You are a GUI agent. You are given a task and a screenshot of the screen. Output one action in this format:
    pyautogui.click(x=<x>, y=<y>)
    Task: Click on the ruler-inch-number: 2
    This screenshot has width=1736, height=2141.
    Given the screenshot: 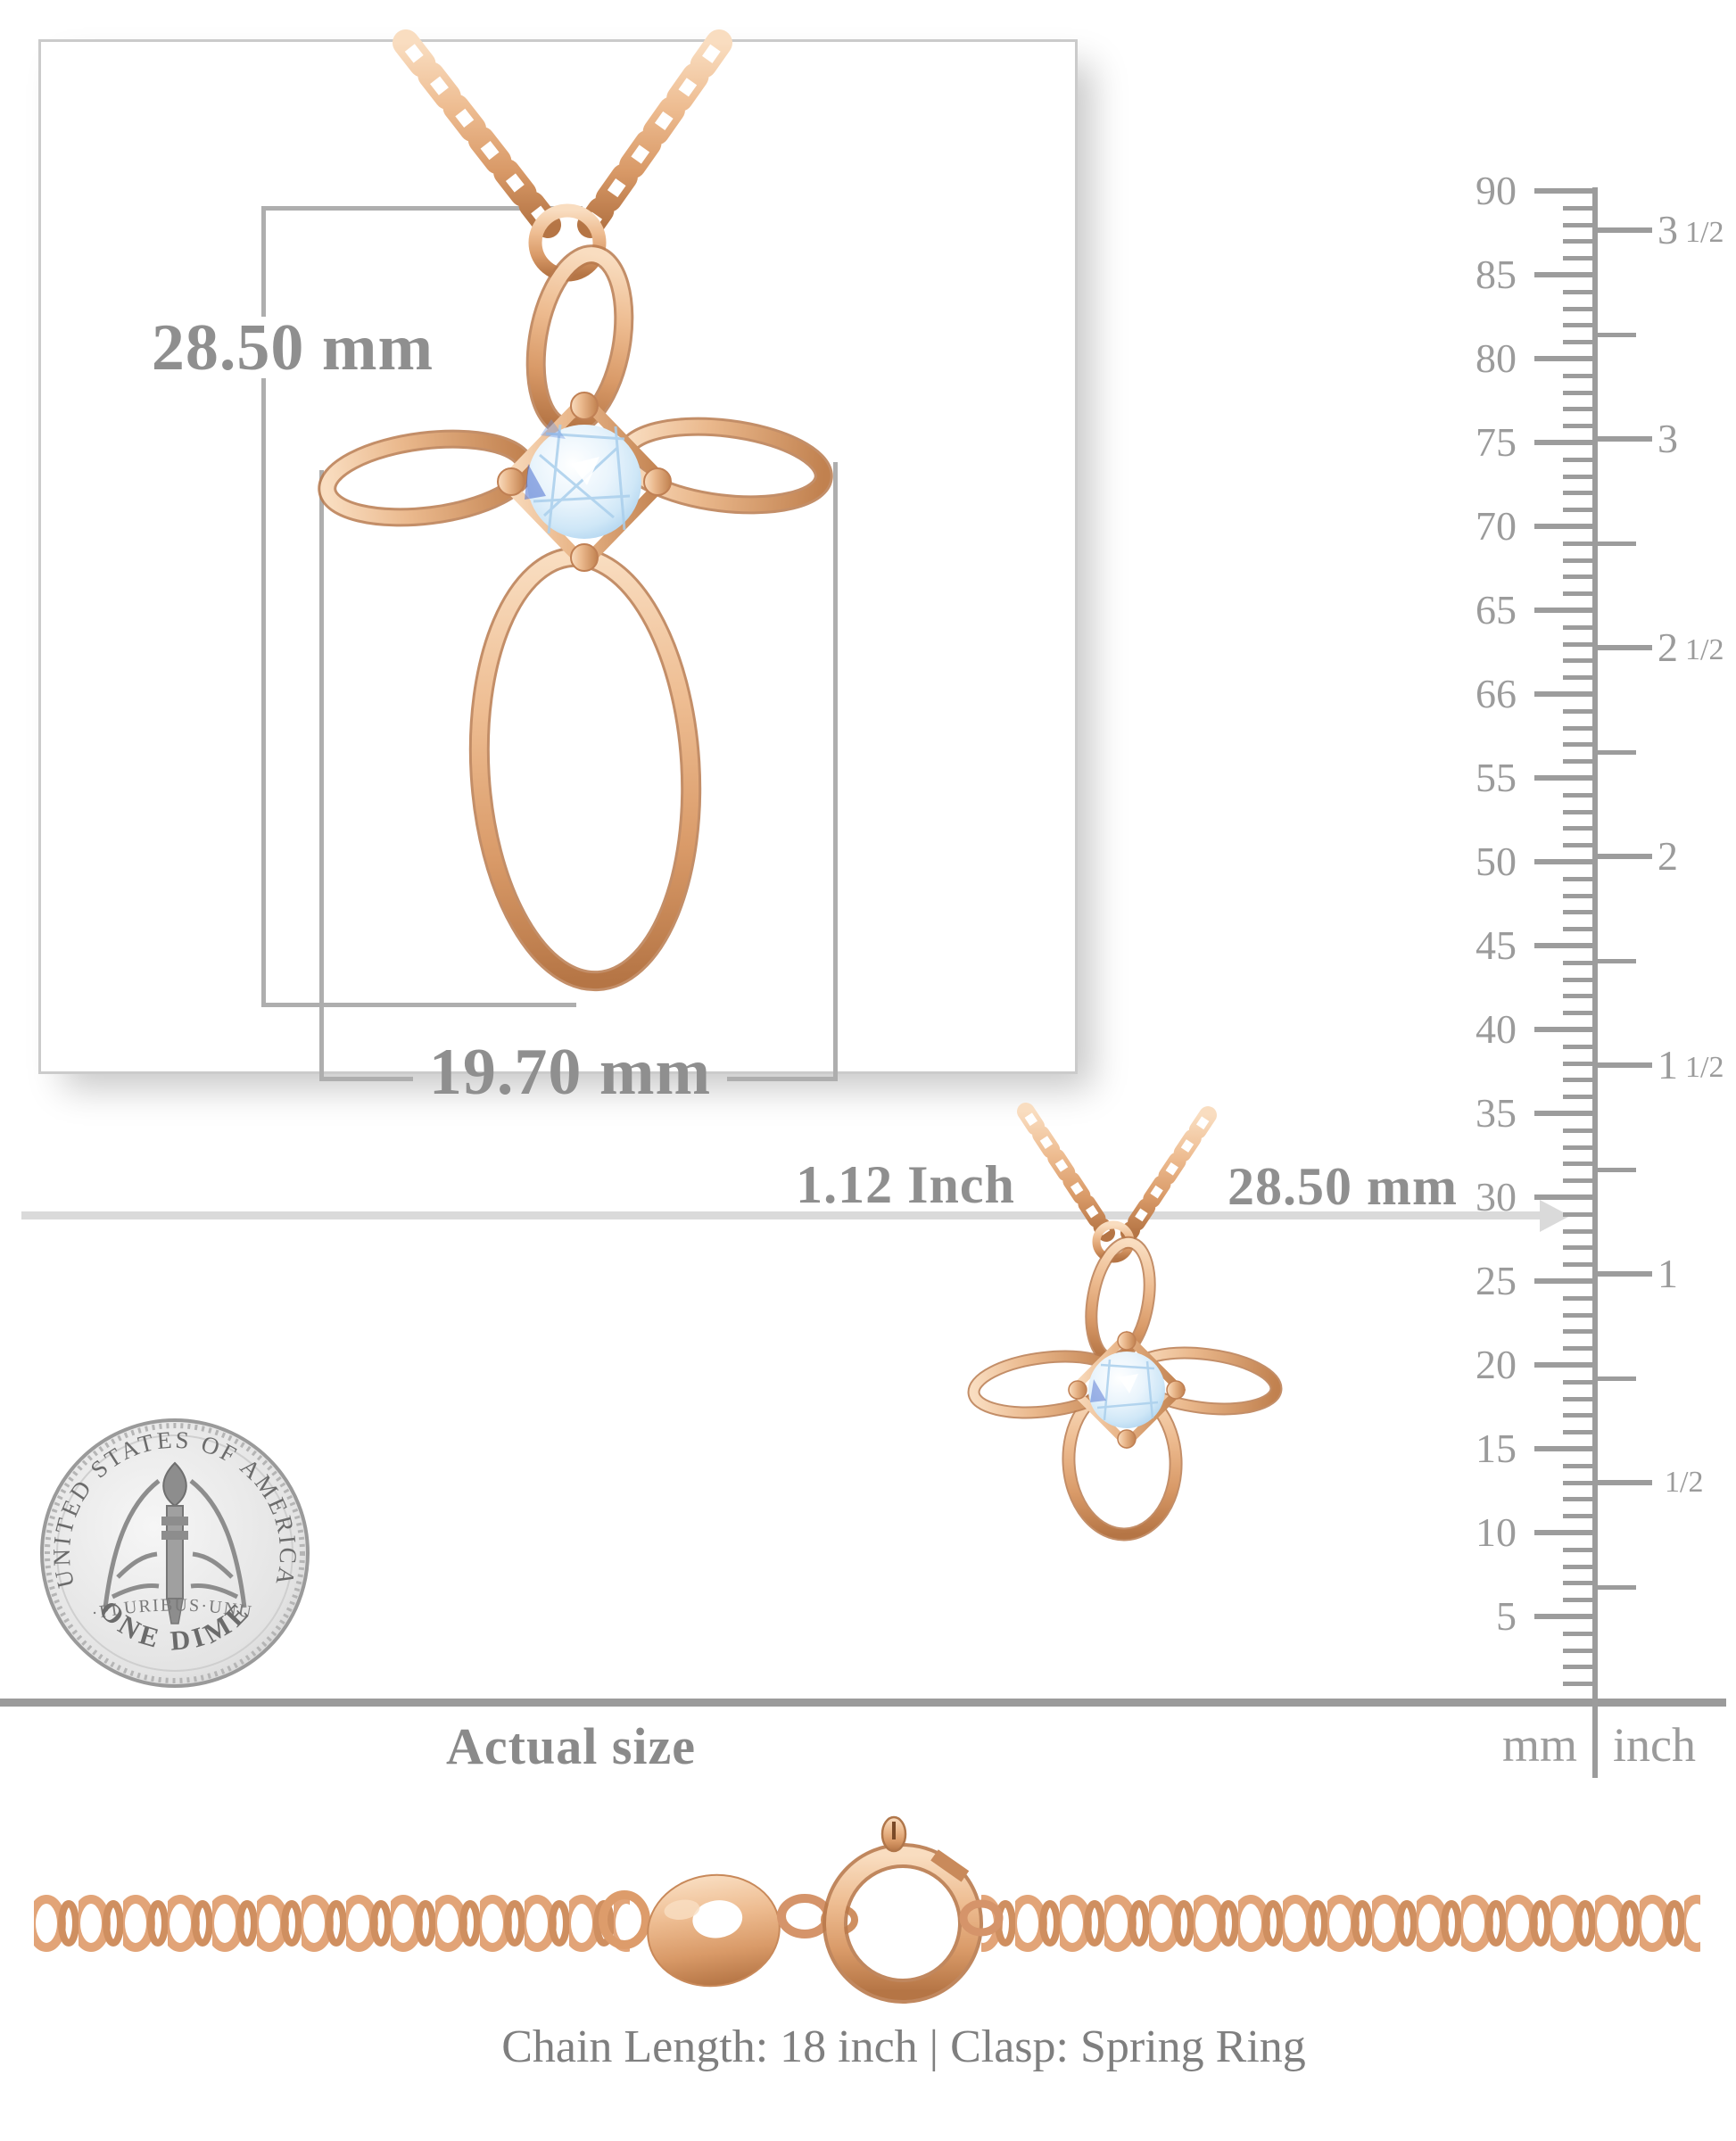 What is the action you would take?
    pyautogui.click(x=1667, y=856)
    